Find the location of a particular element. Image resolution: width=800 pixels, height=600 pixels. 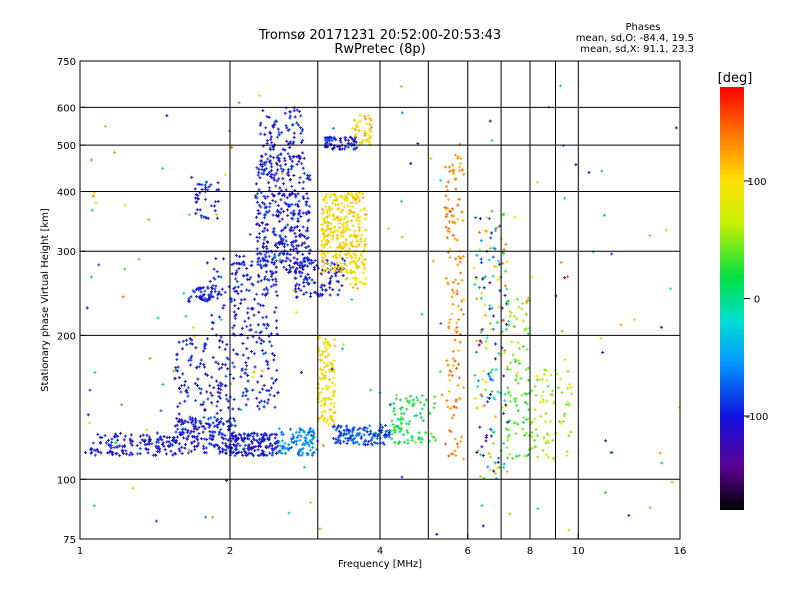

phase-stats-x: mean, sd,X: 91.1, 23.3 is located at coordinates (637, 49).